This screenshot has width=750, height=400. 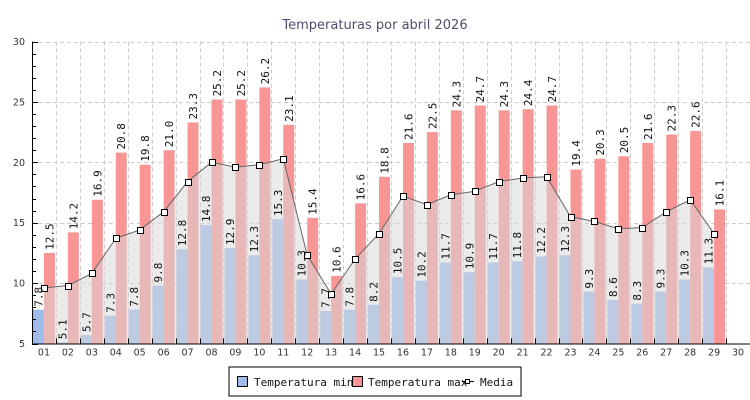 I want to click on x-tick-label: 20, so click(x=499, y=353).